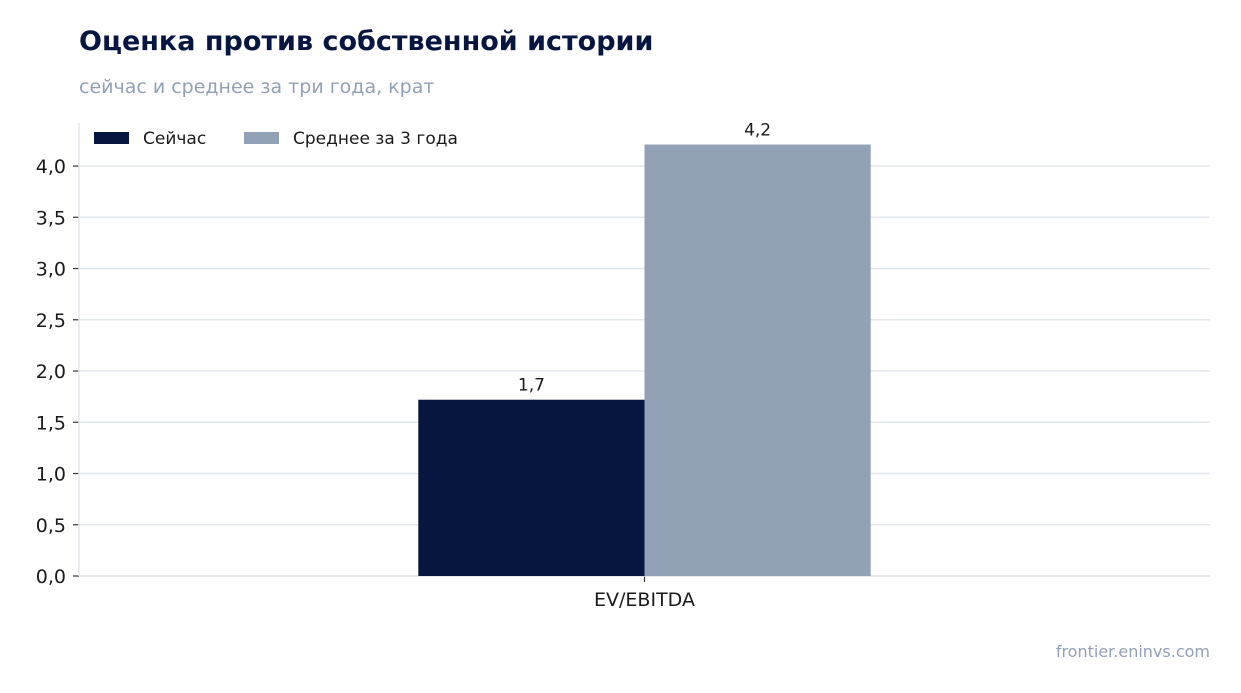 The width and height of the screenshot is (1241, 693). What do you see at coordinates (644, 258) in the screenshot?
I see `data-labels: 1,7 4,2` at bounding box center [644, 258].